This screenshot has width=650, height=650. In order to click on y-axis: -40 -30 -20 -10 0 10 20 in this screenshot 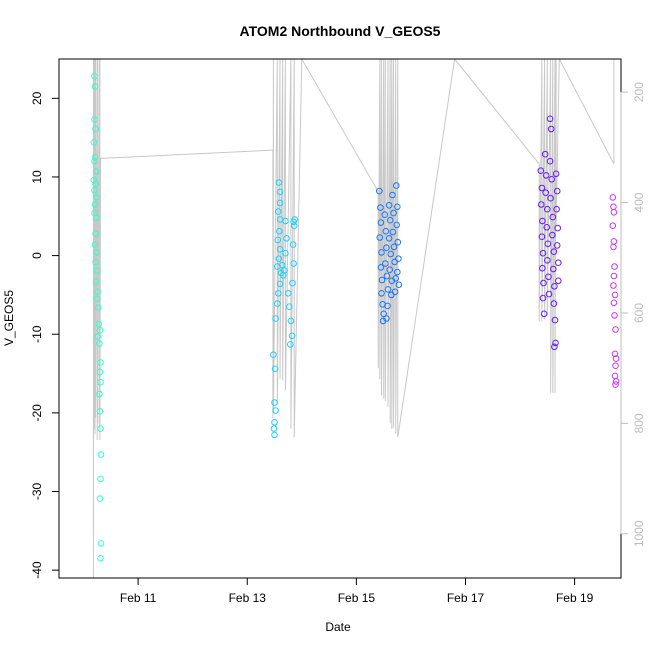, I will do `click(45, 335)`.